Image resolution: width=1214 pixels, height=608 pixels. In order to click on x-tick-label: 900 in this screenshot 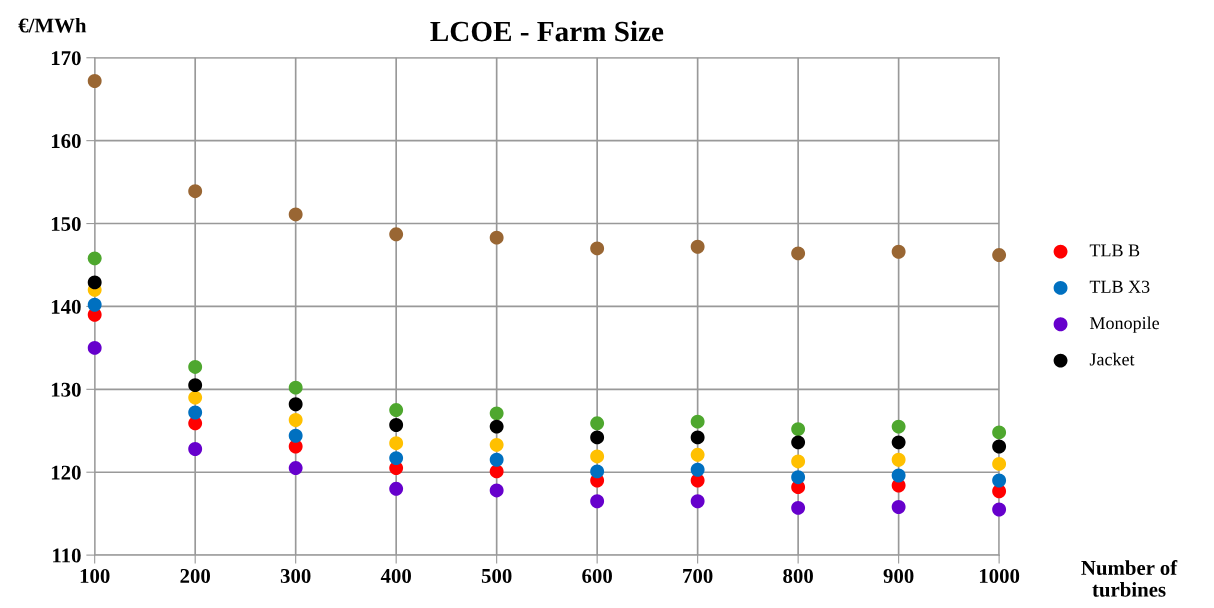, I will do `click(898, 575)`.